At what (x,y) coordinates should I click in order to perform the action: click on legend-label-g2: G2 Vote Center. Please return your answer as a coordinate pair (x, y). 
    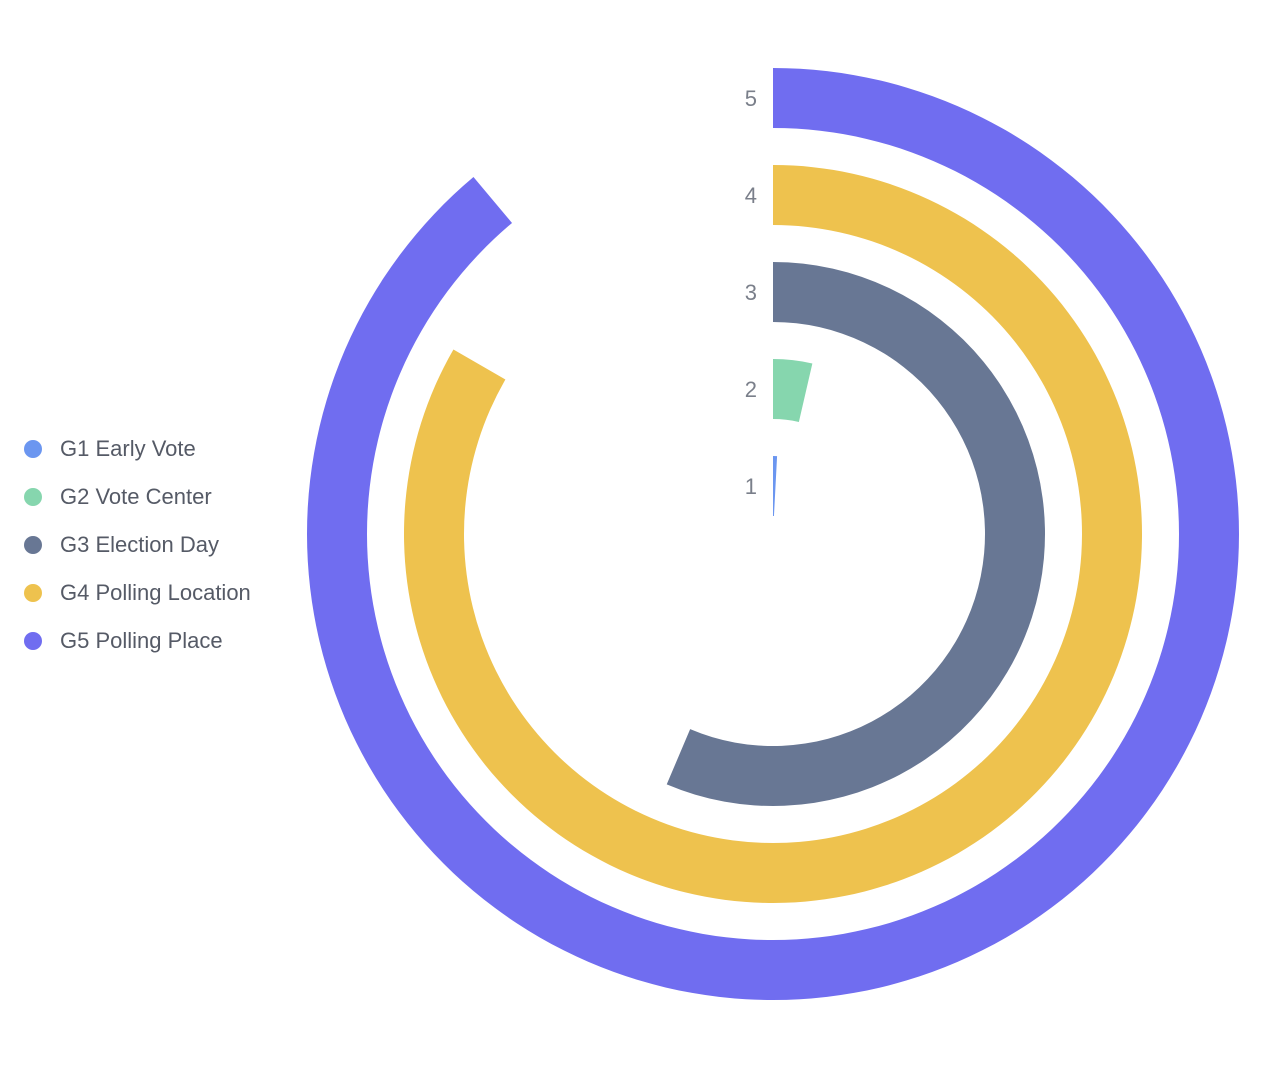
    Looking at the image, I should click on (136, 496).